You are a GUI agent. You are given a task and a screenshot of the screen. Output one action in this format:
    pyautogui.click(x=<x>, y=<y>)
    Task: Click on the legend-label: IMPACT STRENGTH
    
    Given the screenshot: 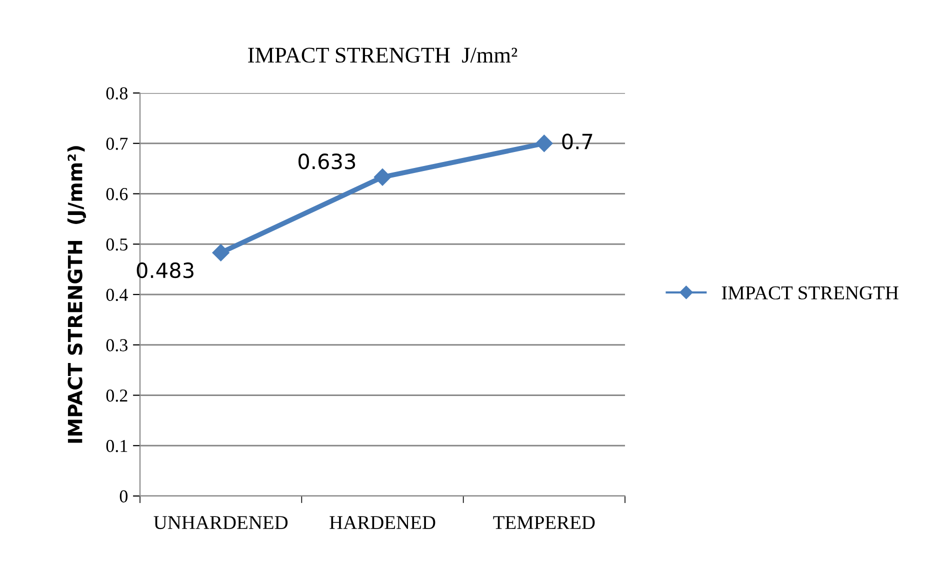 What is the action you would take?
    pyautogui.click(x=810, y=293)
    